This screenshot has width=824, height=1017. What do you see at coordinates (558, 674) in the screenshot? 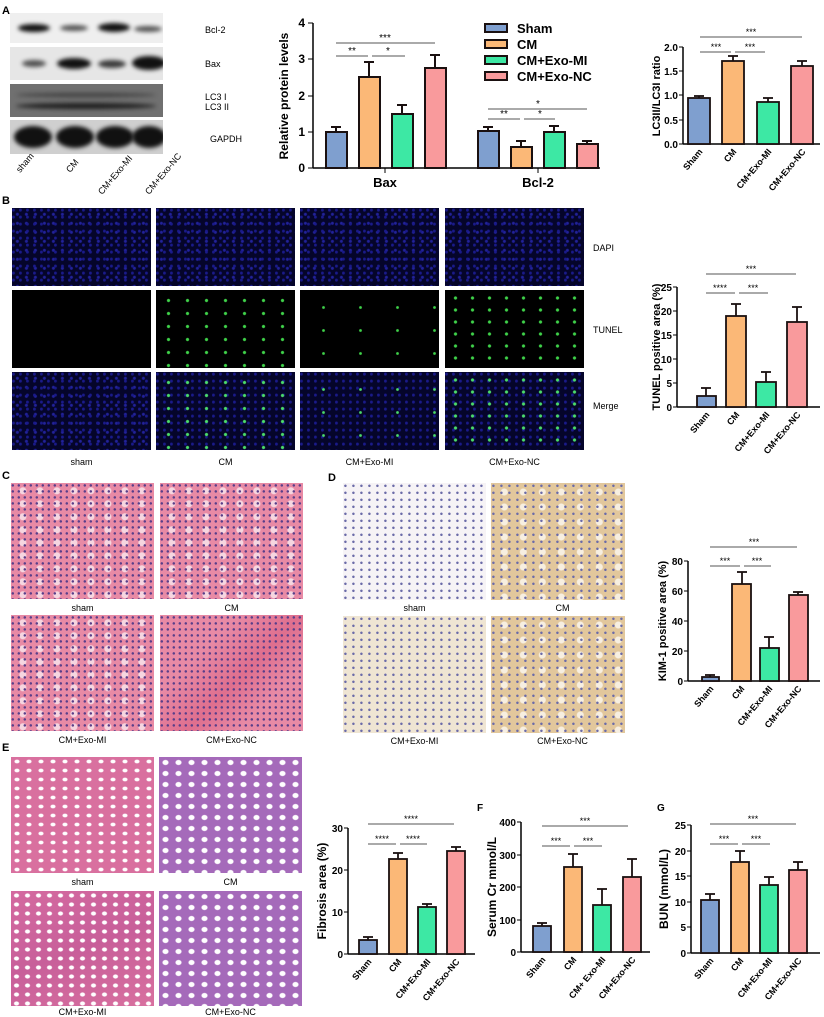
I see `image-kim1-exo-nc` at bounding box center [558, 674].